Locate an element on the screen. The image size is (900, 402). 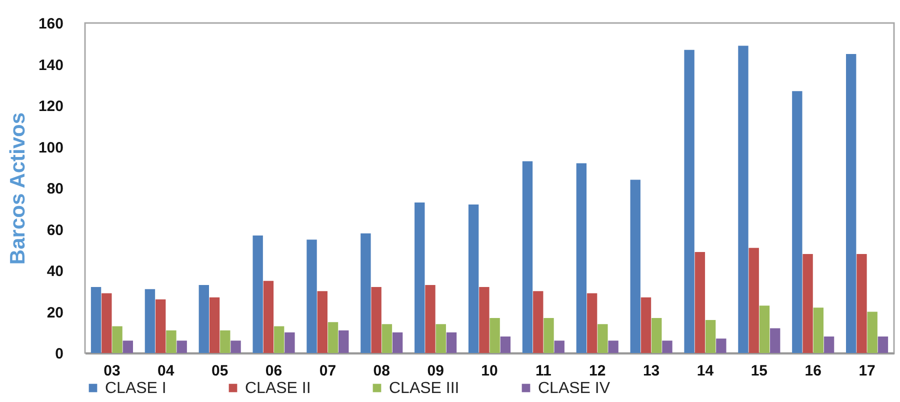
y-axis-title: Barcos Activos is located at coordinates (18, 188).